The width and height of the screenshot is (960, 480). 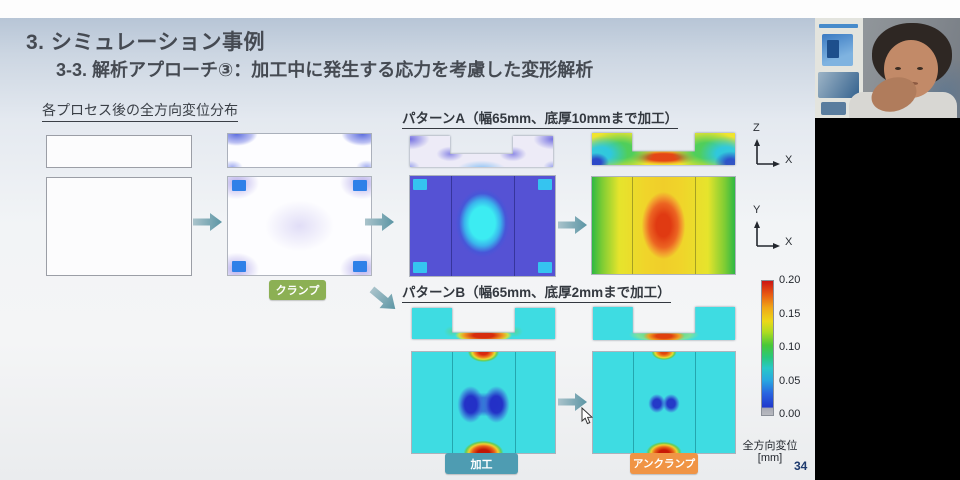 I want to click on section-label: 各プロセス後の全方向変位分布, so click(x=140, y=111).